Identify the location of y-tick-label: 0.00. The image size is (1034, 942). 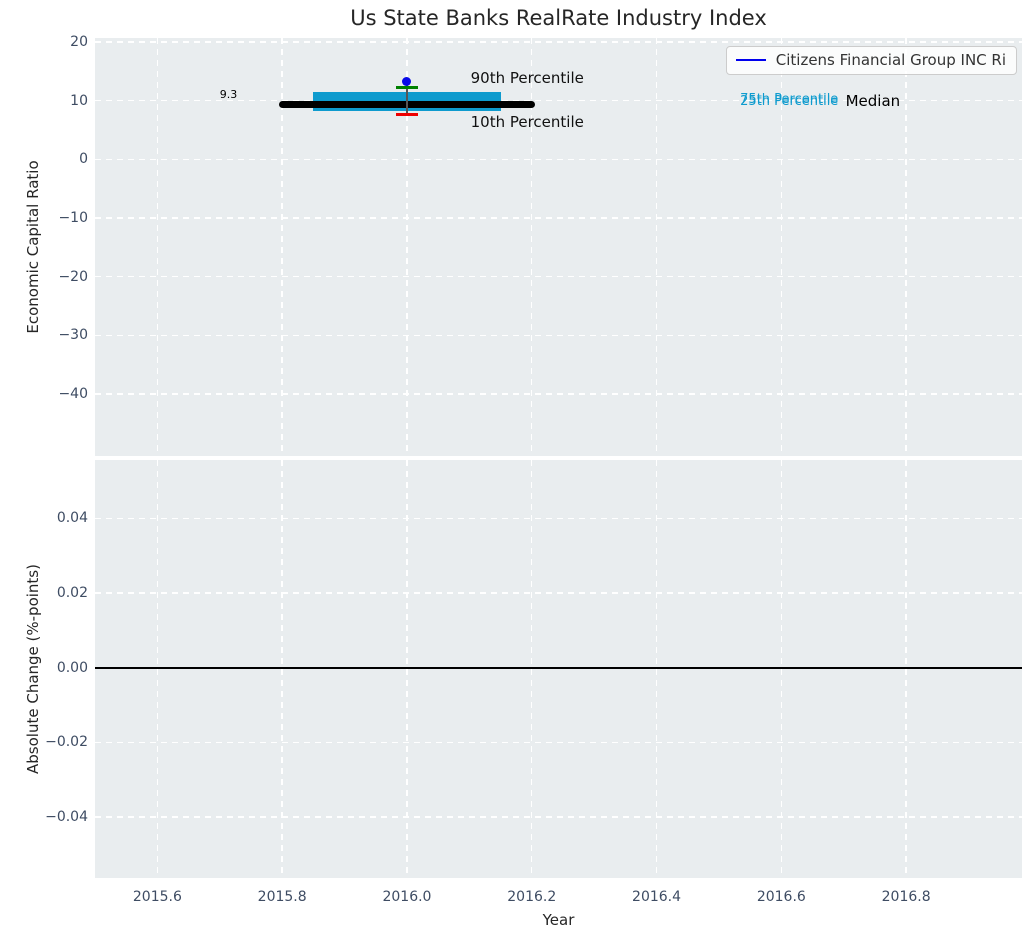
(72, 667).